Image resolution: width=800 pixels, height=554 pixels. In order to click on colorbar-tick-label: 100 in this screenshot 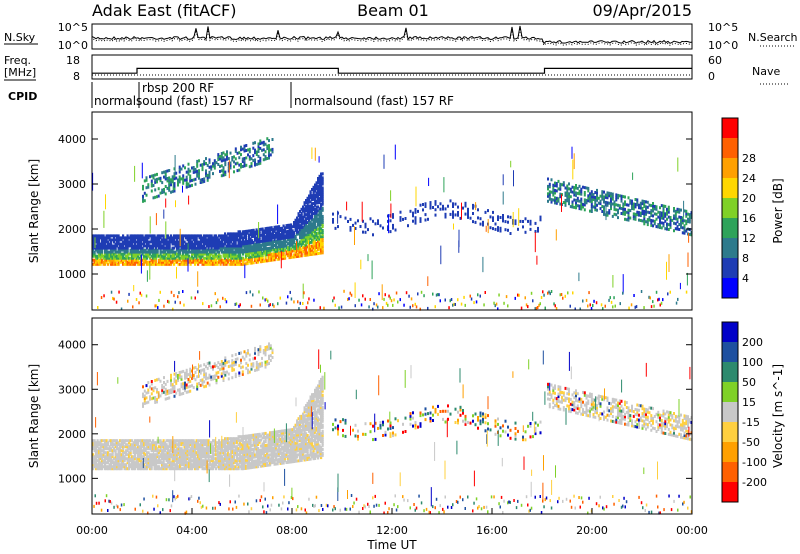, I will do `click(752, 362)`.